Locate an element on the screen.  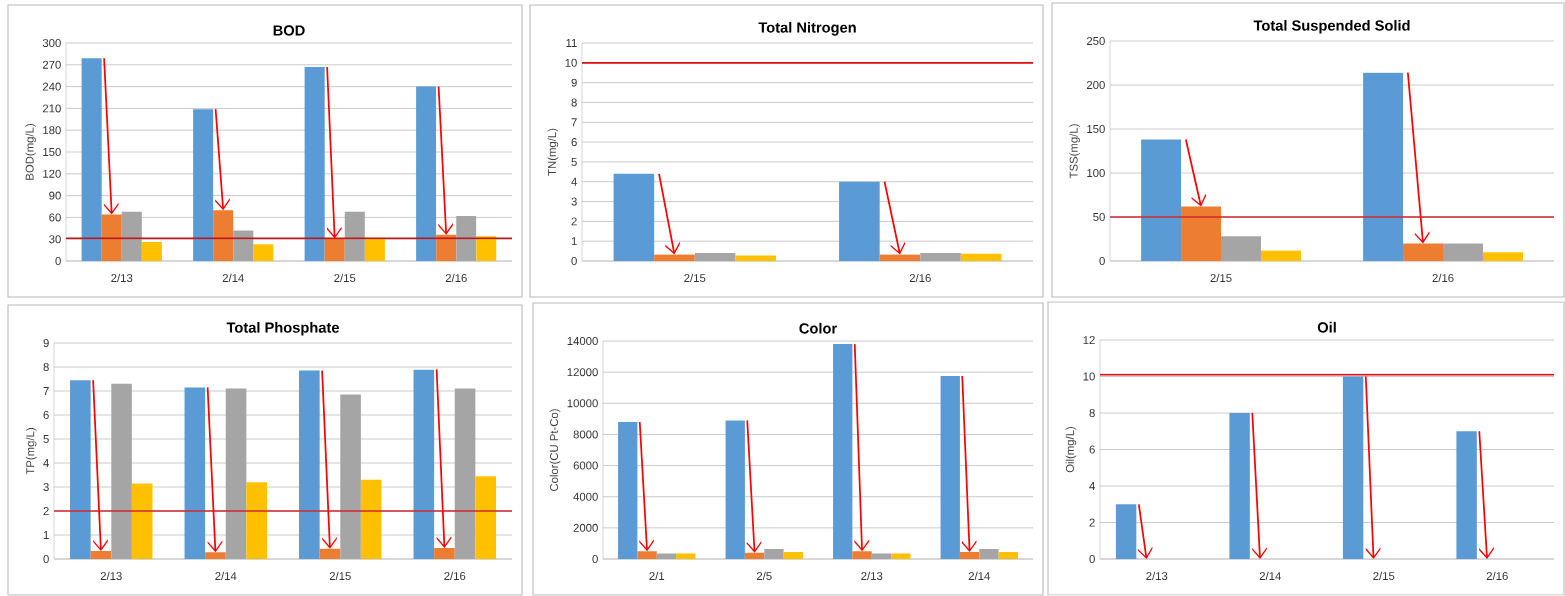
chart-title: Total Nitrogen is located at coordinates (807, 28).